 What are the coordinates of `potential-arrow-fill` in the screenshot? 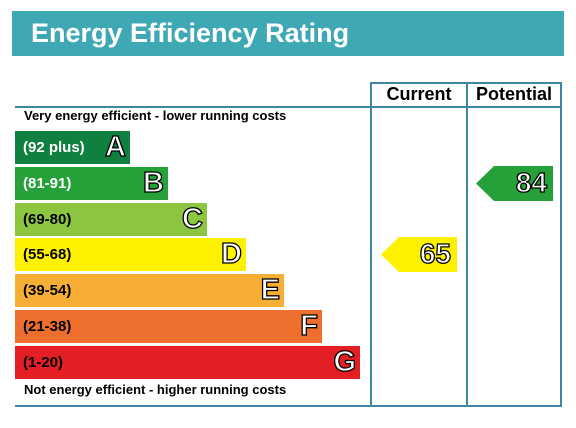 It's located at (514, 183).